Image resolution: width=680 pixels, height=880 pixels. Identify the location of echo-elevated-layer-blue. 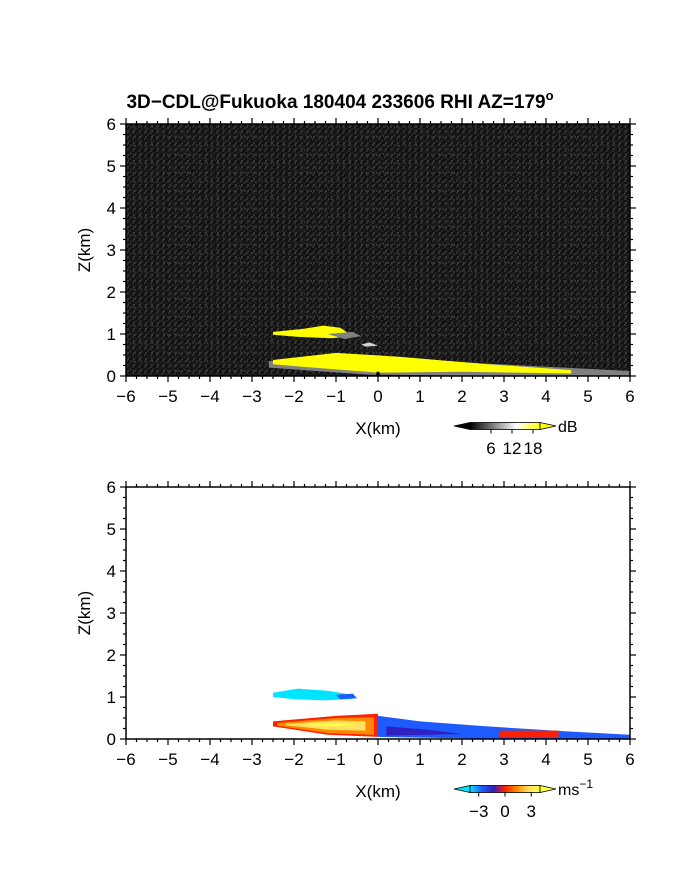
(346, 696).